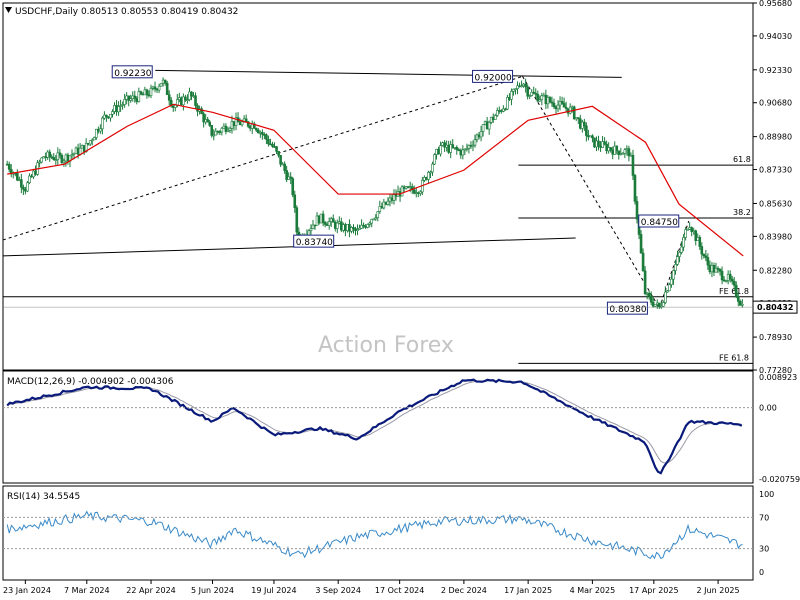 The image size is (800, 600). What do you see at coordinates (150, 590) in the screenshot?
I see `x-tick-label: 22 Apr 2024` at bounding box center [150, 590].